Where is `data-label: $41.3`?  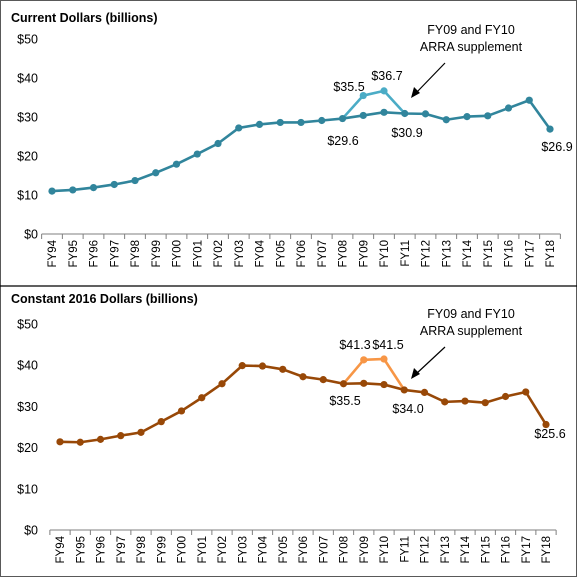
data-label: $41.3 is located at coordinates (354, 345).